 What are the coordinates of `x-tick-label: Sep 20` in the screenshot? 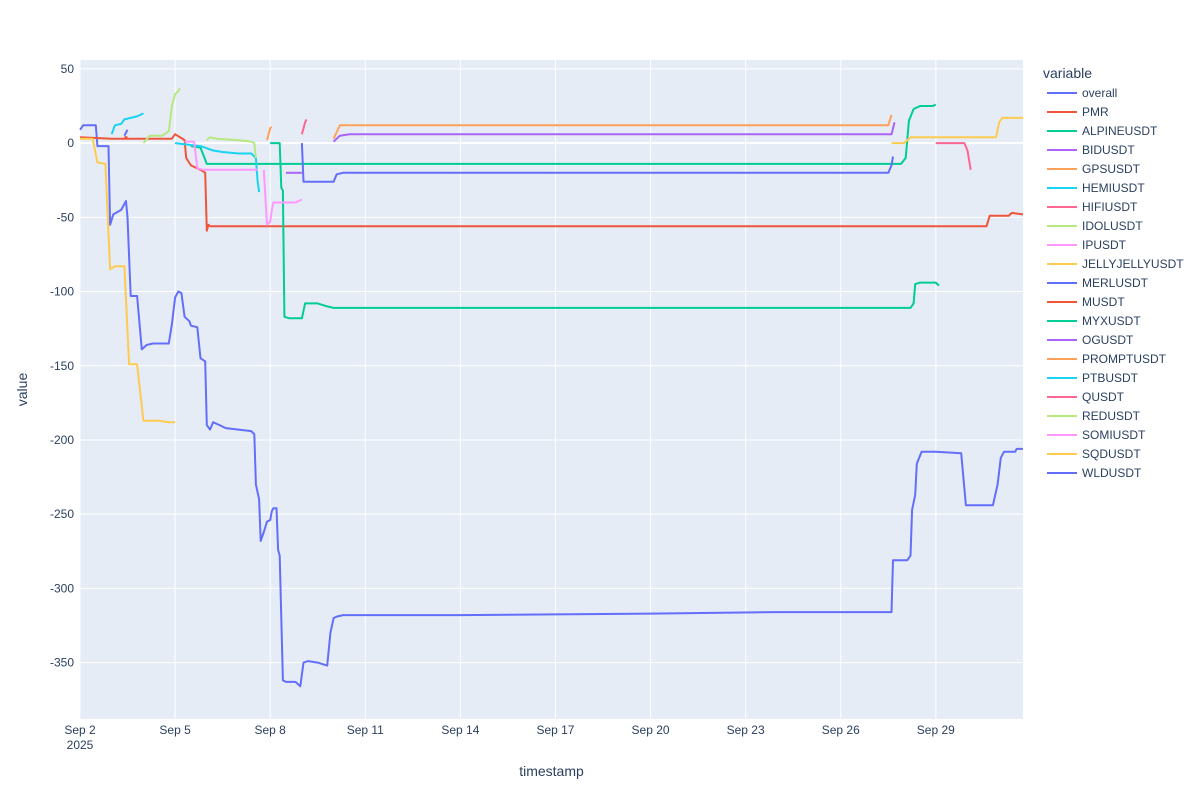 It's located at (651, 730).